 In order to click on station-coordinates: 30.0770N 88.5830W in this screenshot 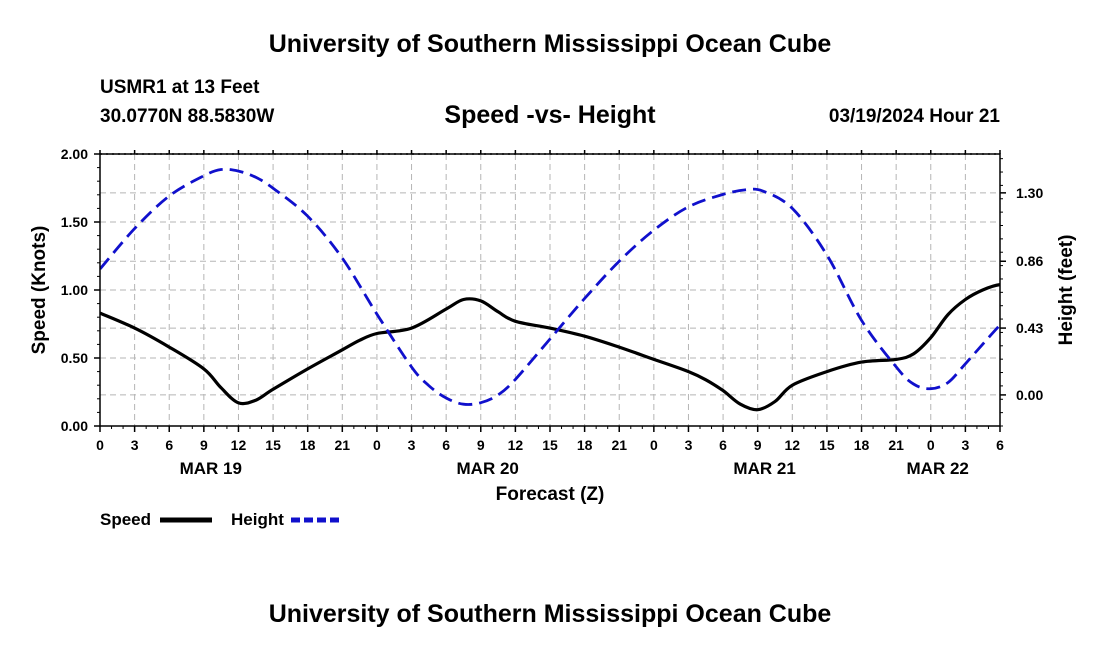, I will do `click(187, 116)`.